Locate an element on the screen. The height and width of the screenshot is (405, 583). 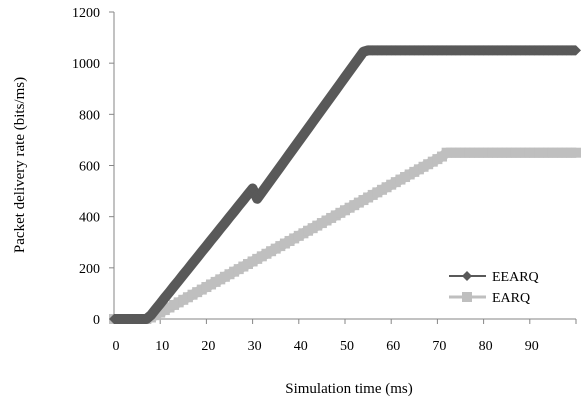
x-tick-label: 80 is located at coordinates (486, 346).